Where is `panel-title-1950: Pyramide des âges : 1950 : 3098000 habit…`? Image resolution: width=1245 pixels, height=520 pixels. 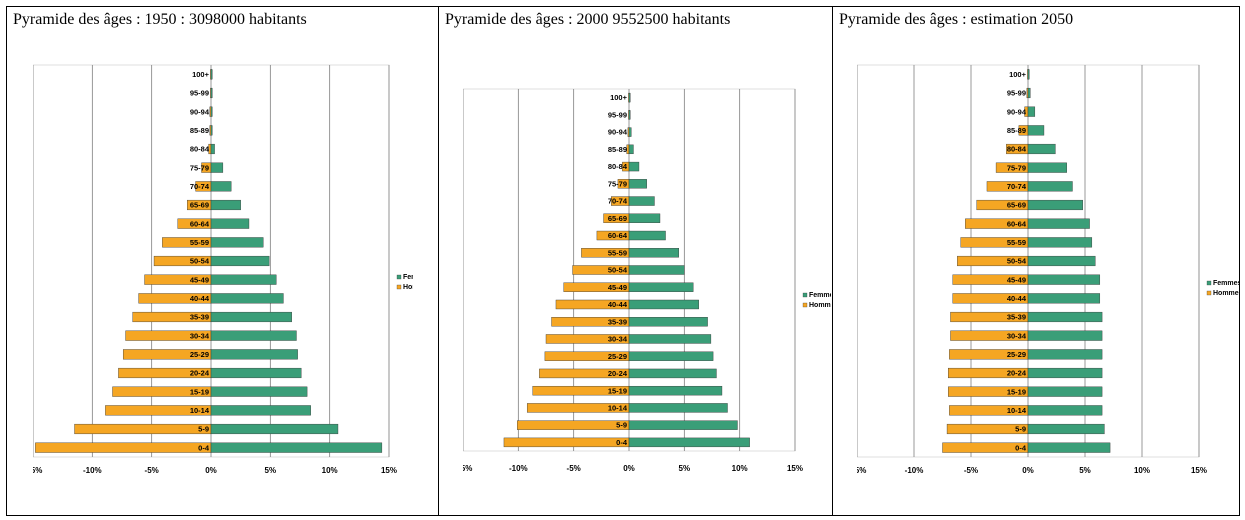 panel-title-1950: Pyramide des âges : 1950 : 3098000 habit… is located at coordinates (160, 19).